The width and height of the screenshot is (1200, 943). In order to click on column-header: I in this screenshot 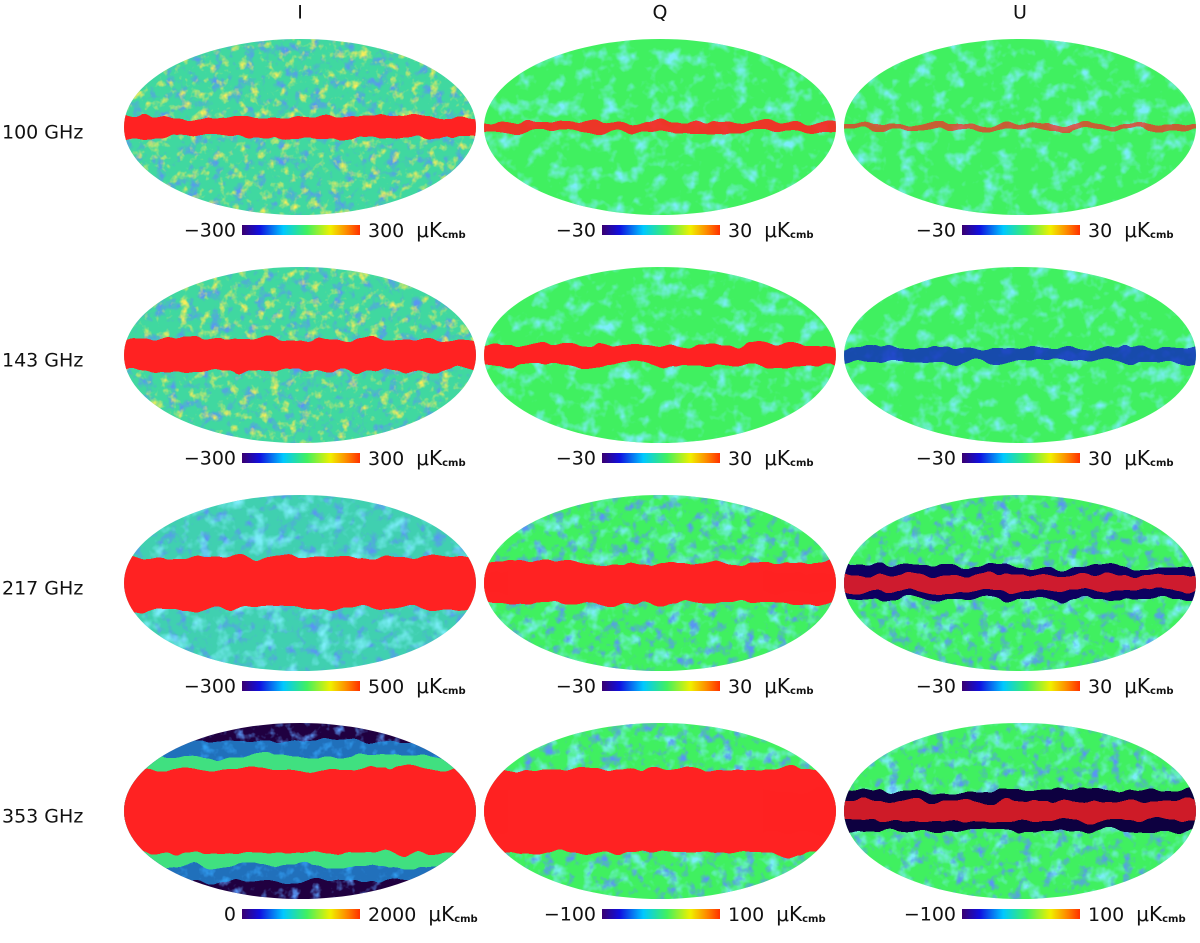, I will do `click(300, 13)`.